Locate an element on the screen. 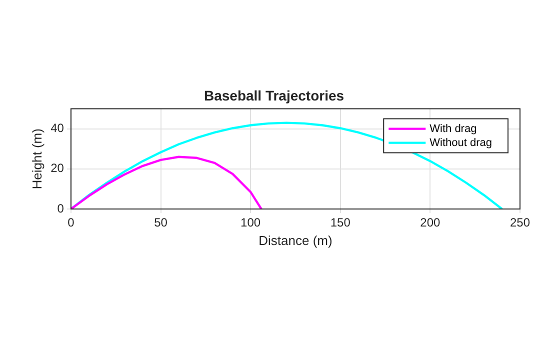 This screenshot has height=337, width=560. y-axis-title: Height (m) is located at coordinates (36, 159).